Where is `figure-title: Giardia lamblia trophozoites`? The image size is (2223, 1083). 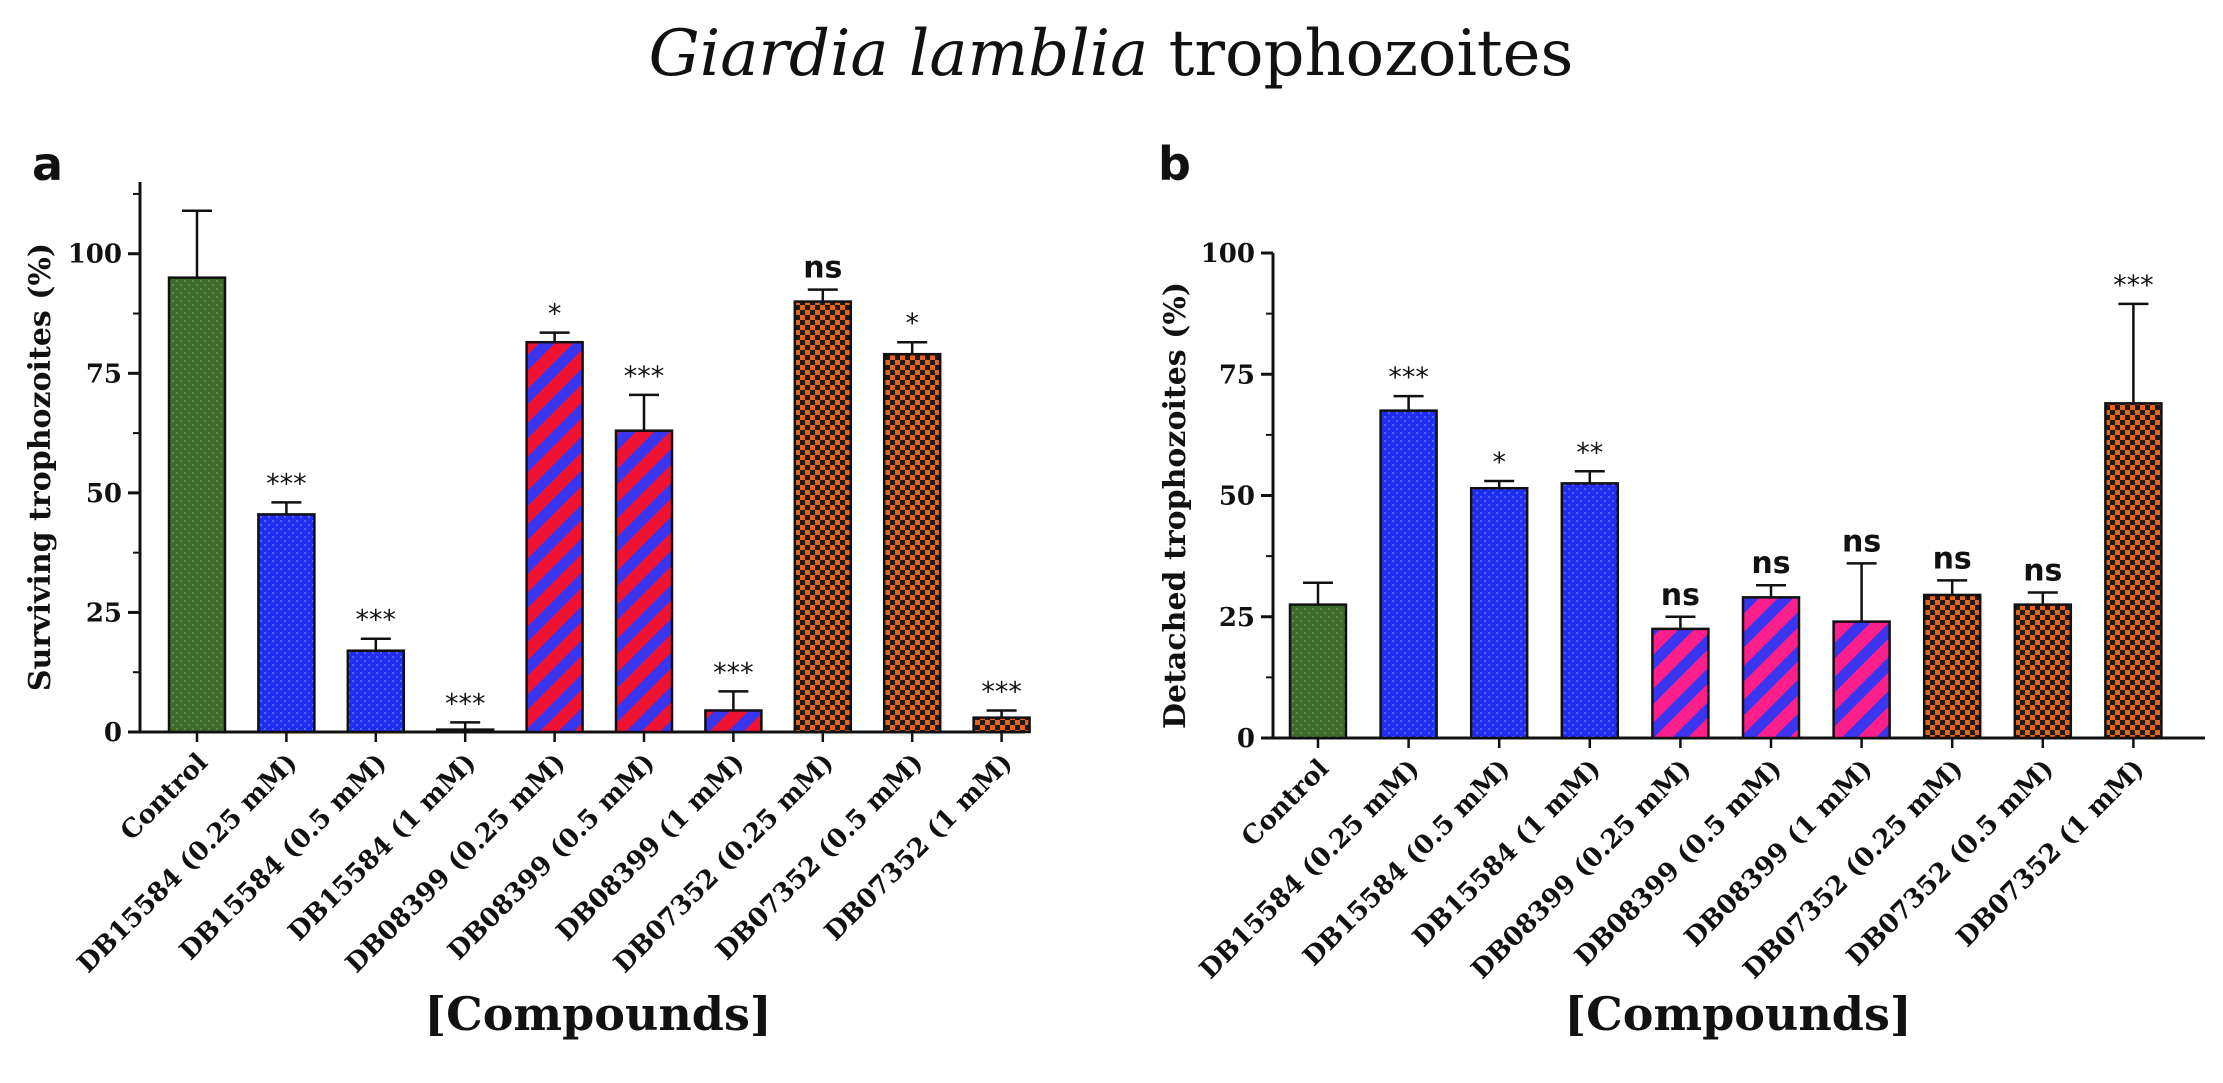 figure-title: Giardia lamblia trophozoites is located at coordinates (1111, 54).